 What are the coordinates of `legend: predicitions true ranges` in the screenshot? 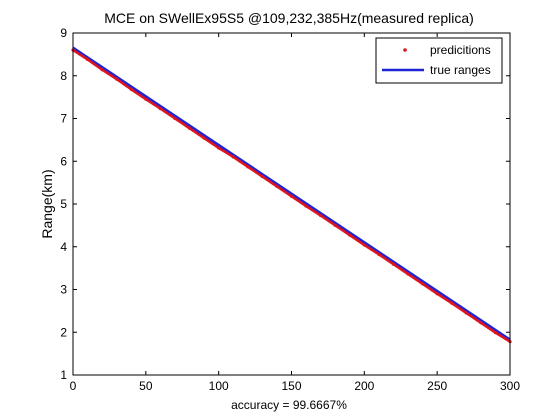 It's located at (439, 60).